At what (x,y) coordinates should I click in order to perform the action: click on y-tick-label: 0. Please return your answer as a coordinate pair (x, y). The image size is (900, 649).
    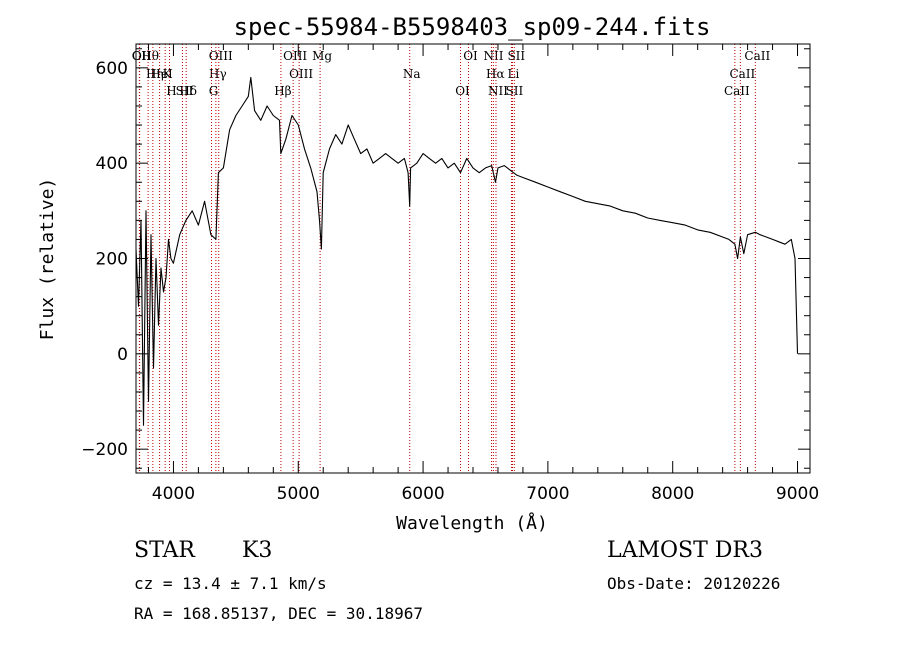
    Looking at the image, I should click on (122, 355).